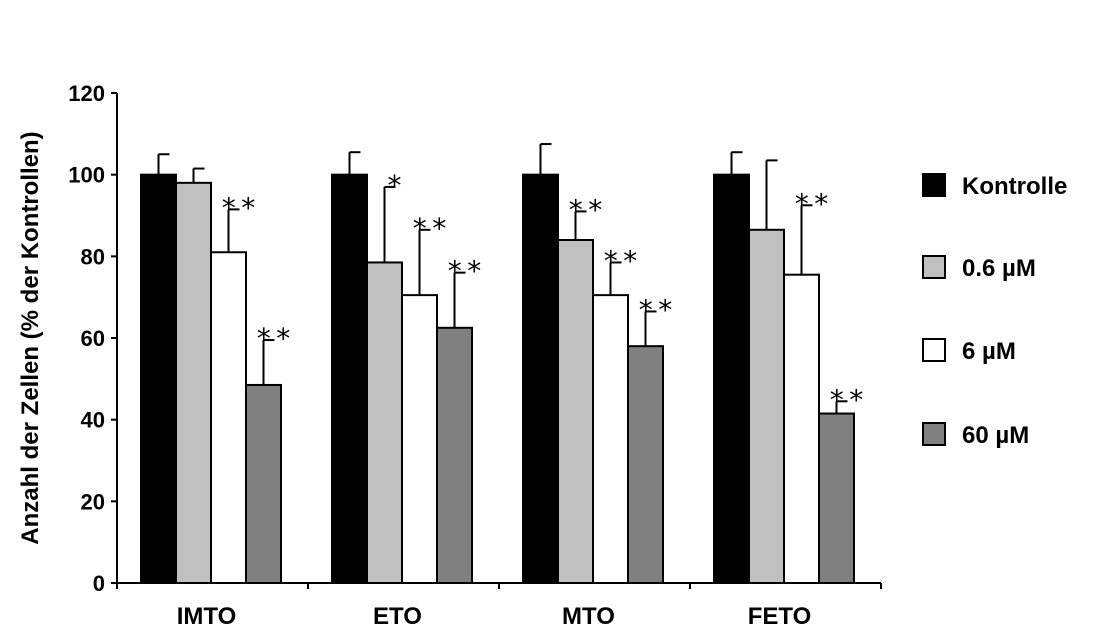 The image size is (1094, 627). Describe the element at coordinates (780, 615) in the screenshot. I see `x-tick-label: FETO` at that location.